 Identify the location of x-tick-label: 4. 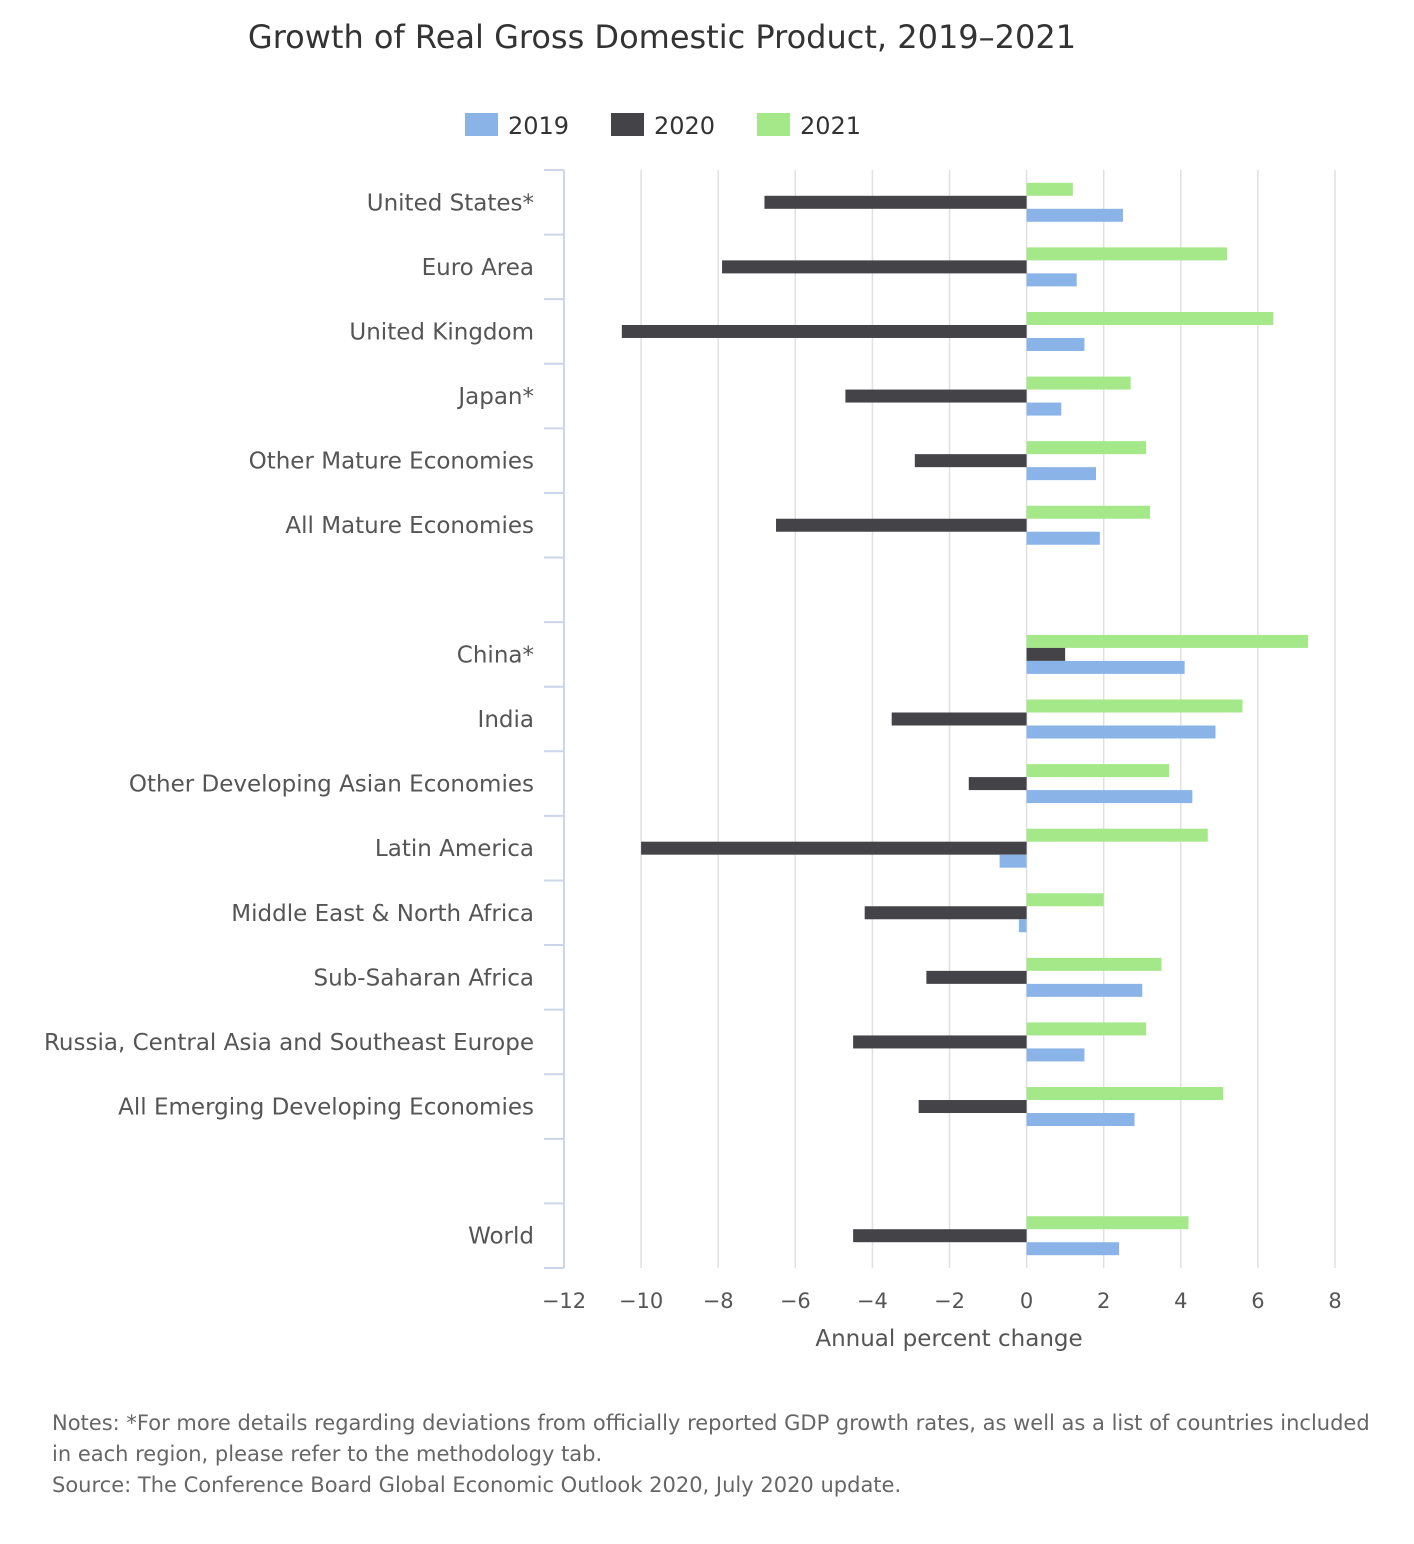
(1180, 1301).